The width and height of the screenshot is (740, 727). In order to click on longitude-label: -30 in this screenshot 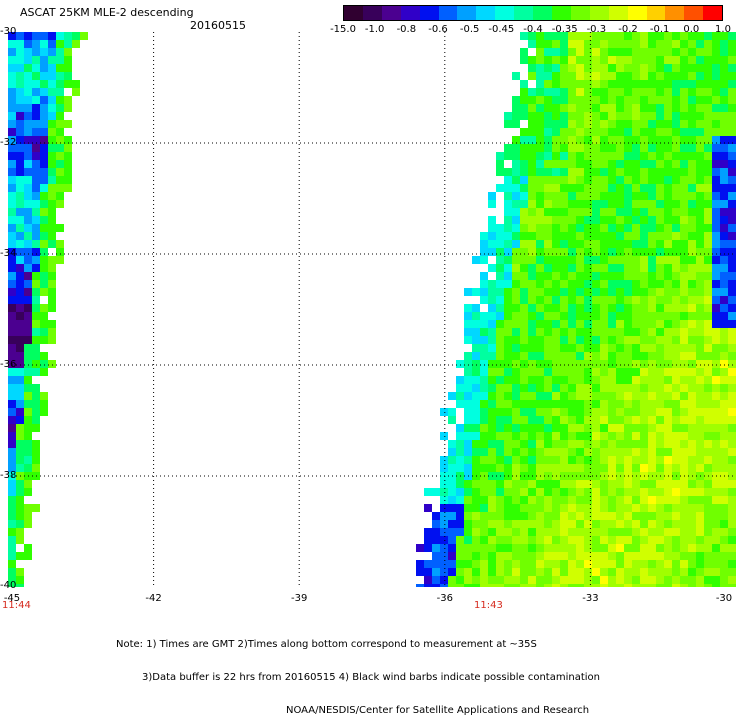, I will do `click(724, 598)`.